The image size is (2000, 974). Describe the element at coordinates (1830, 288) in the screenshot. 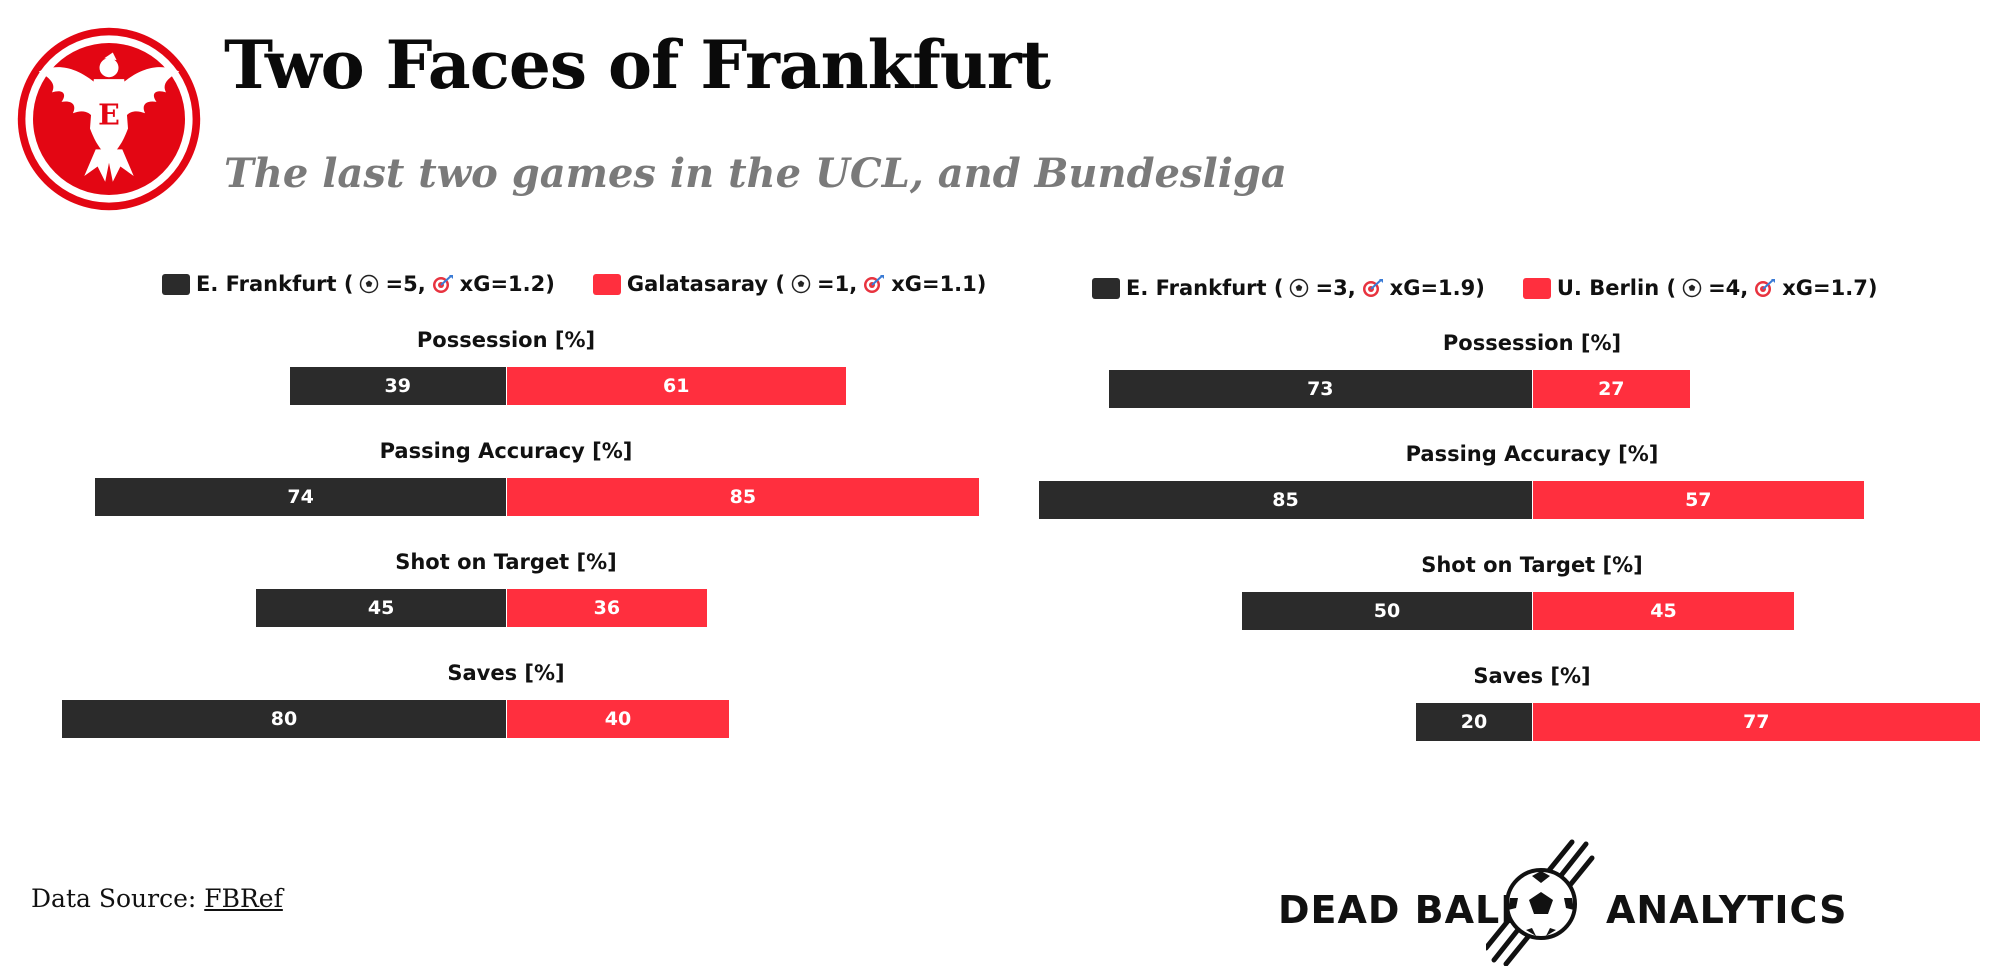

I see `legend-xg: xG=1.7)` at that location.